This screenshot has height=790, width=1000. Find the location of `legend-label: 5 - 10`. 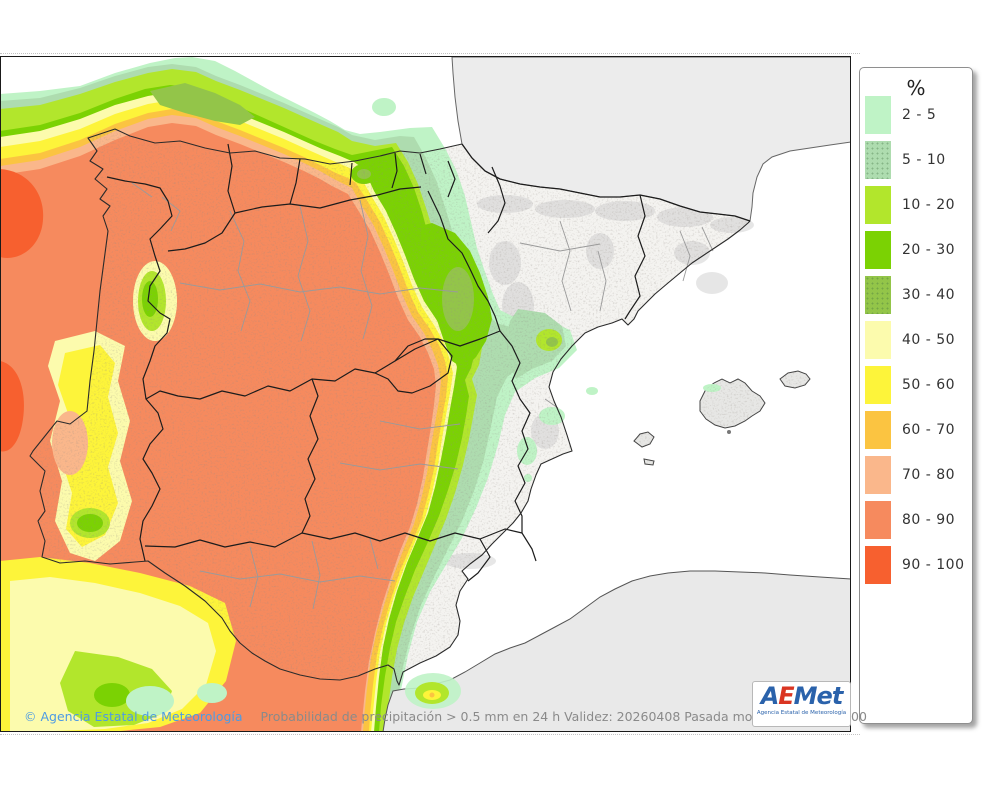

legend-label: 5 - 10 is located at coordinates (924, 160).